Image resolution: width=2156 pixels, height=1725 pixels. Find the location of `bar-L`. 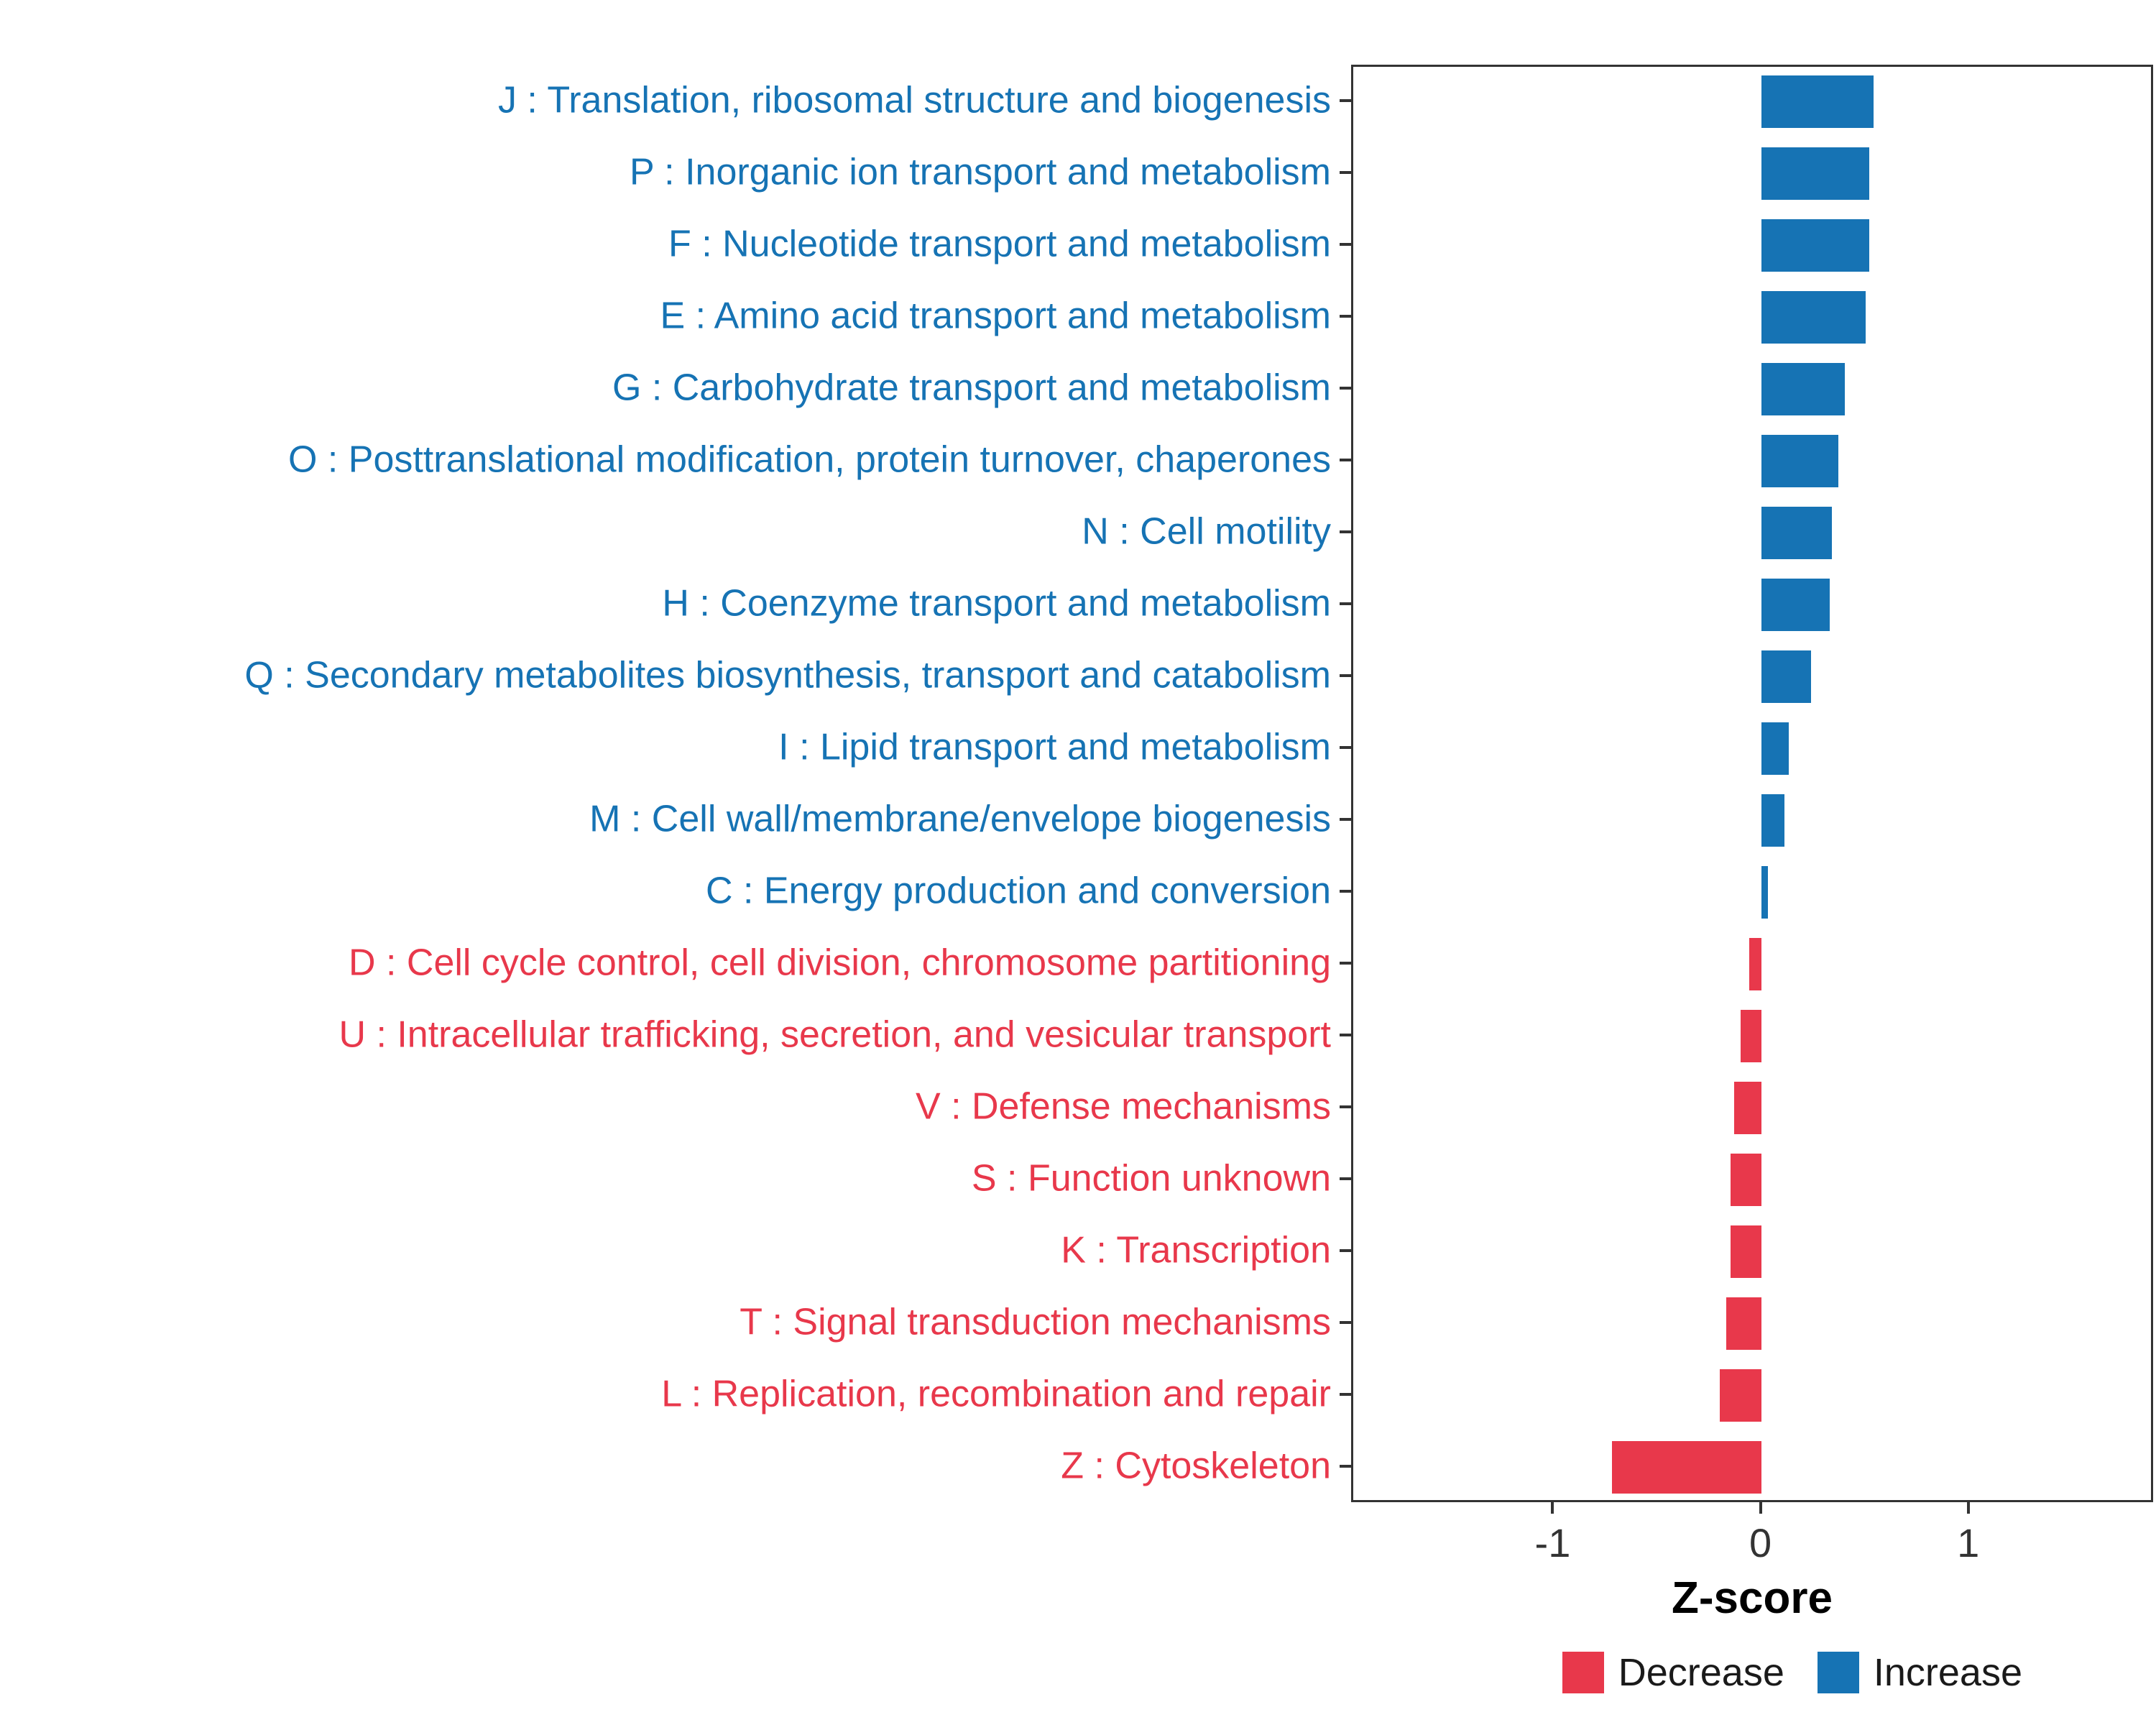

bar-L is located at coordinates (1741, 1395).